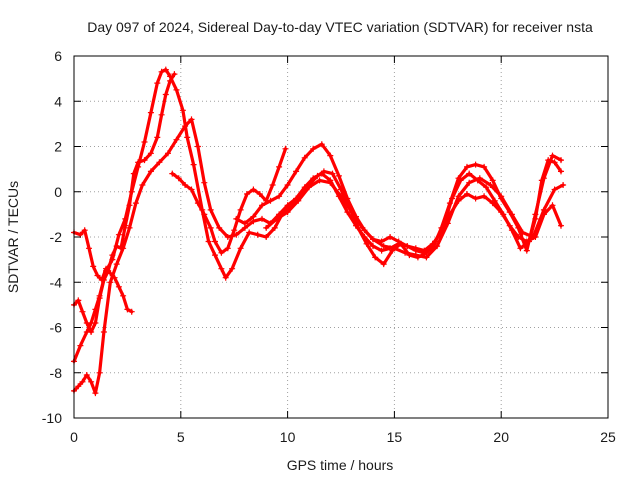 Image resolution: width=640 pixels, height=480 pixels. What do you see at coordinates (58, 56) in the screenshot?
I see `y-tick-label: 6` at bounding box center [58, 56].